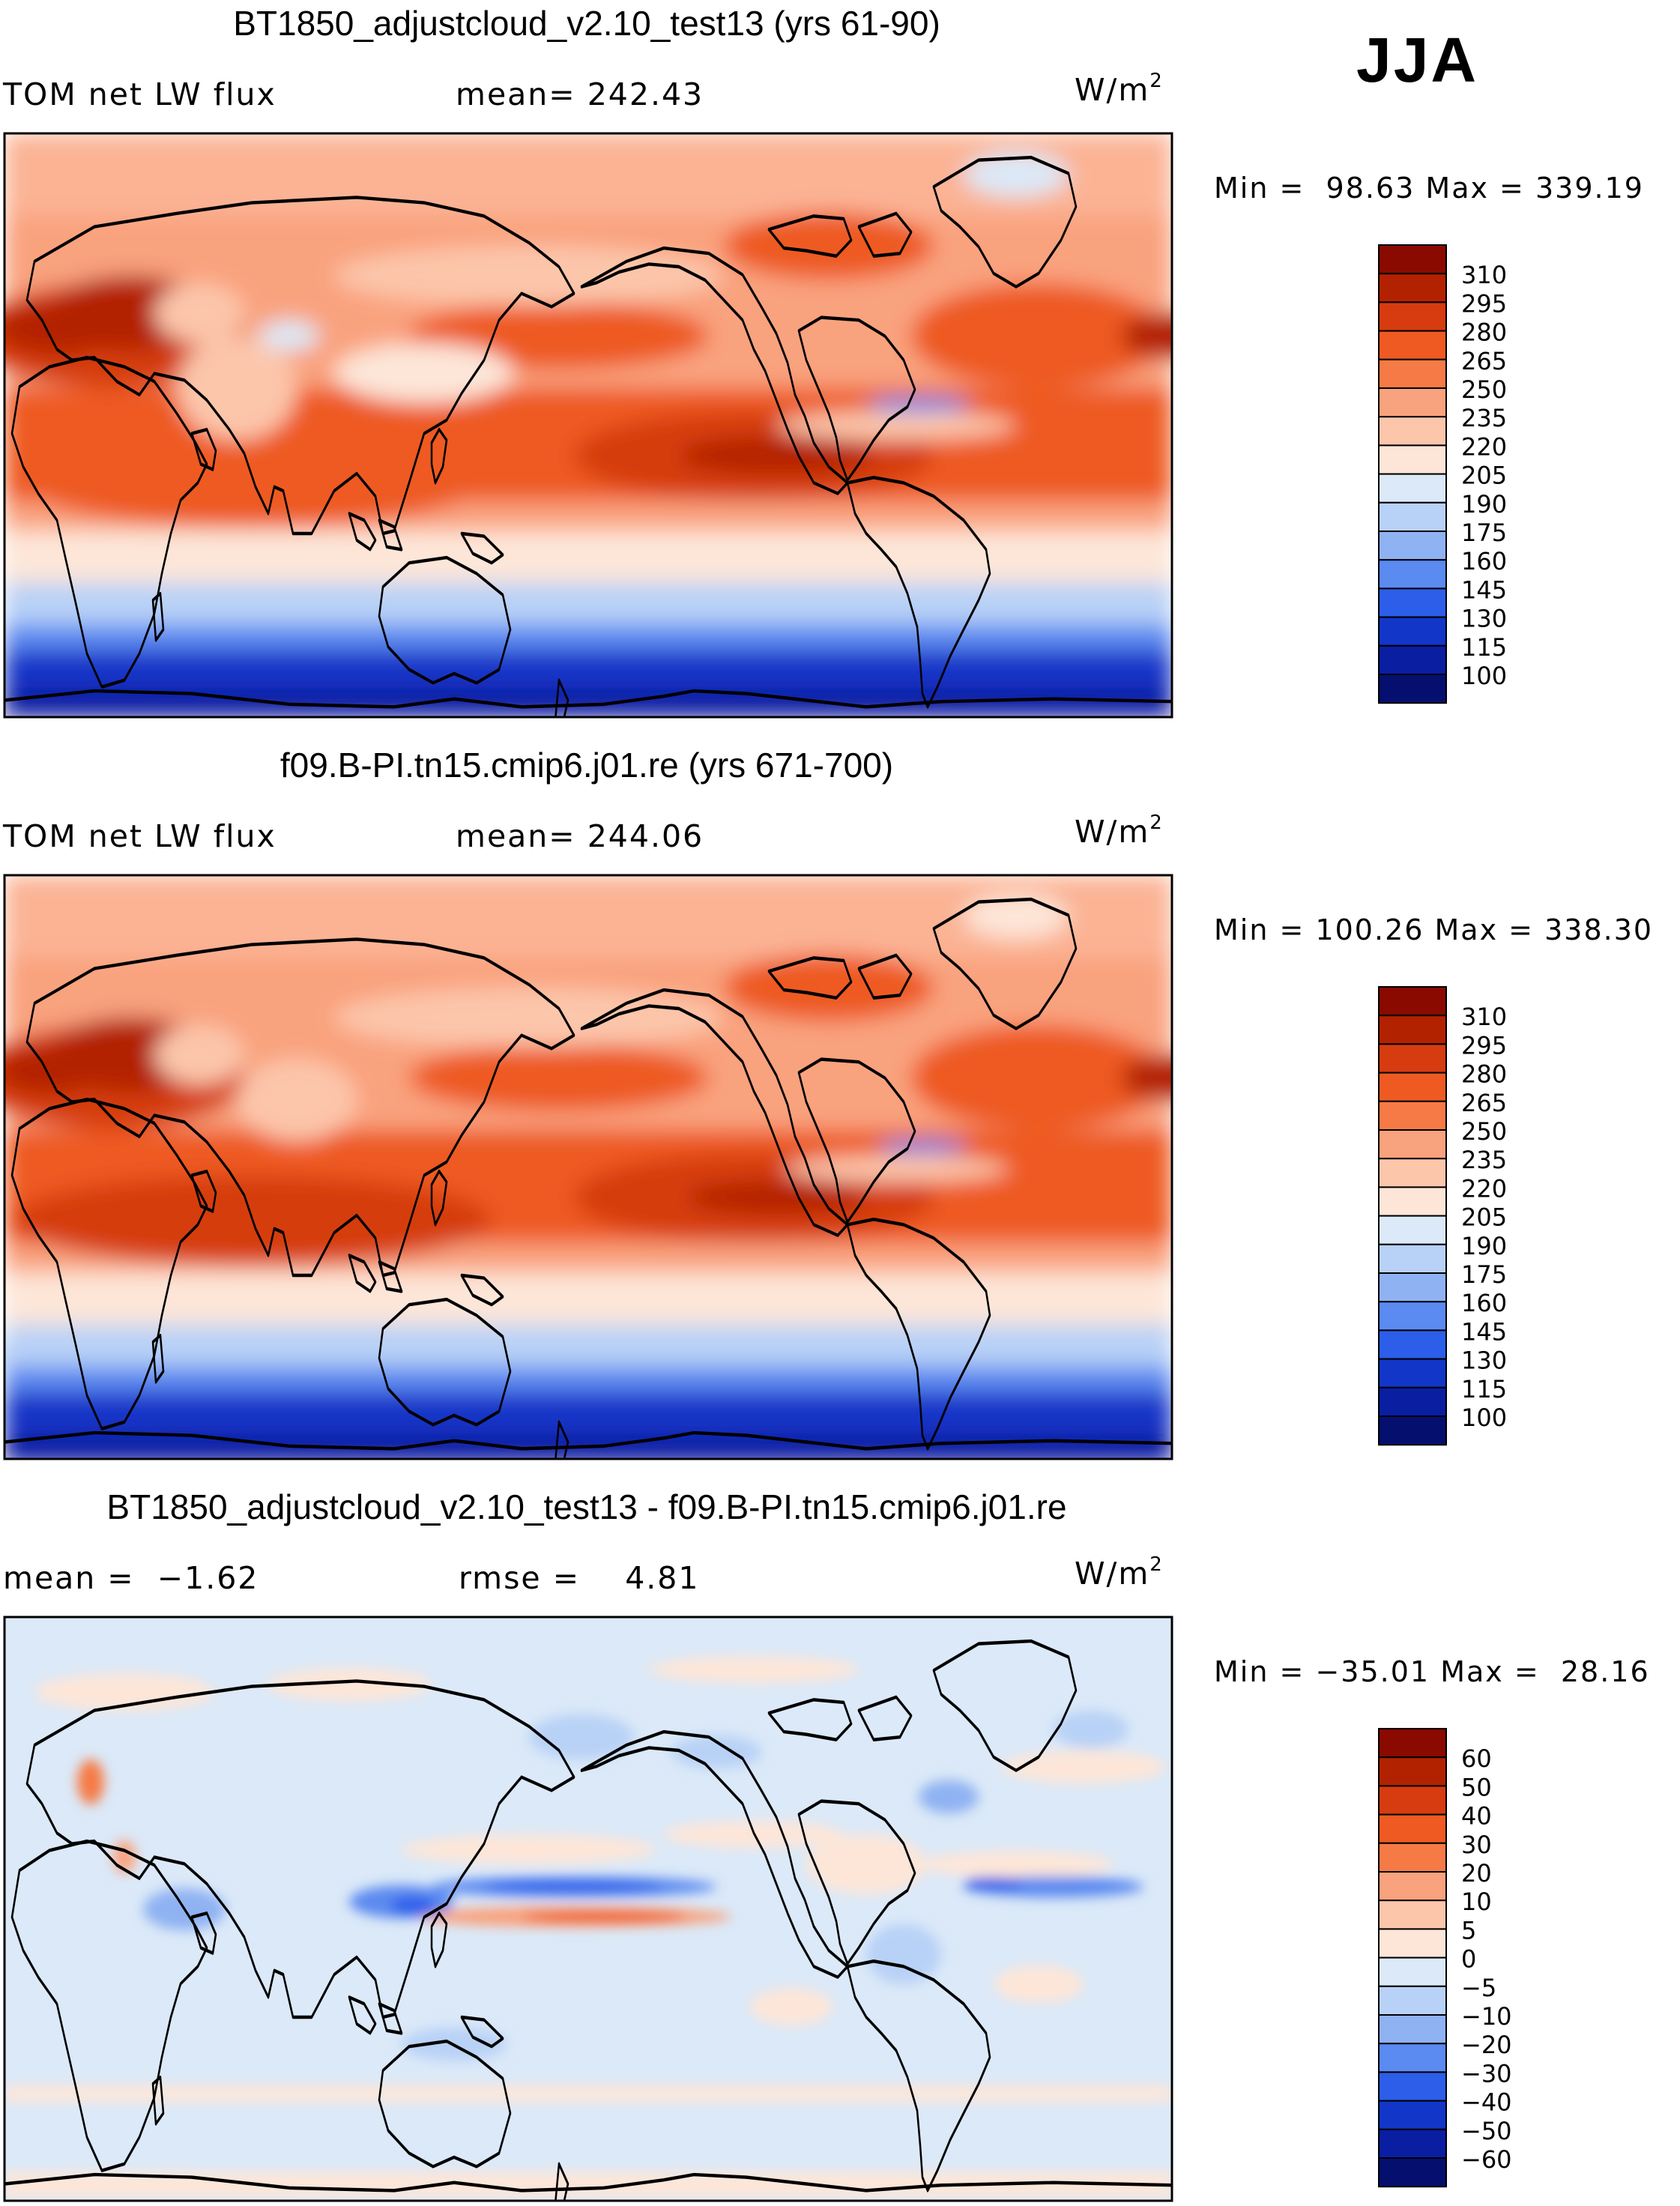 The width and height of the screenshot is (1680, 2206). I want to click on panel-3-rmse-label: rmse =, so click(520, 1578).